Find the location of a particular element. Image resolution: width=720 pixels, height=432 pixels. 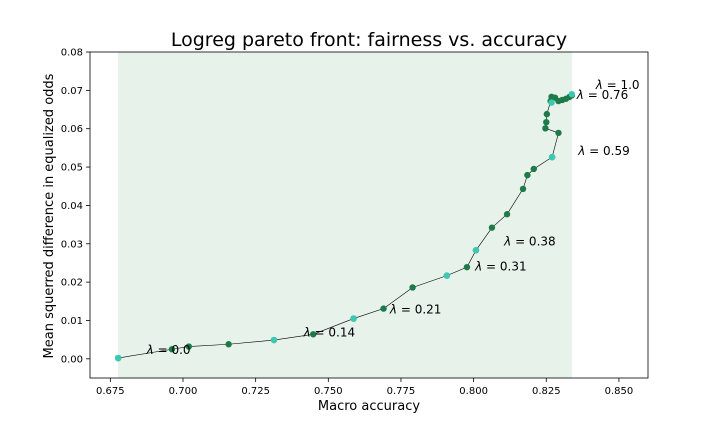

y-tick-label-0: 0.00 is located at coordinates (72, 359).